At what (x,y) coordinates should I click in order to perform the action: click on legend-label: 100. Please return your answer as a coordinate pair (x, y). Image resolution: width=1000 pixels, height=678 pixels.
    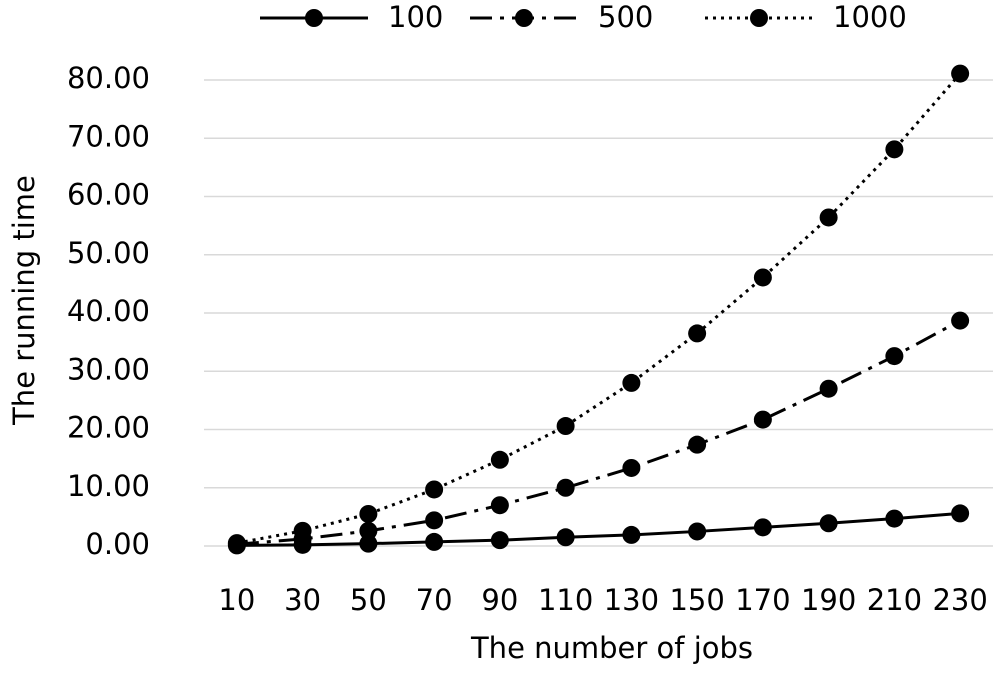
    Looking at the image, I should click on (415, 17).